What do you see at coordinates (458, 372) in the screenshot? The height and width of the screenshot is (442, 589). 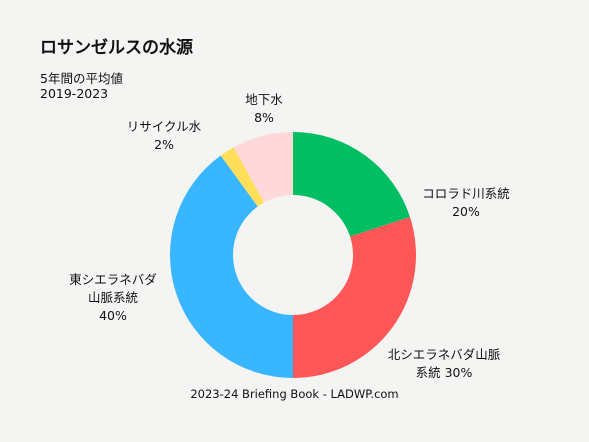 I see `value-label: 30%` at bounding box center [458, 372].